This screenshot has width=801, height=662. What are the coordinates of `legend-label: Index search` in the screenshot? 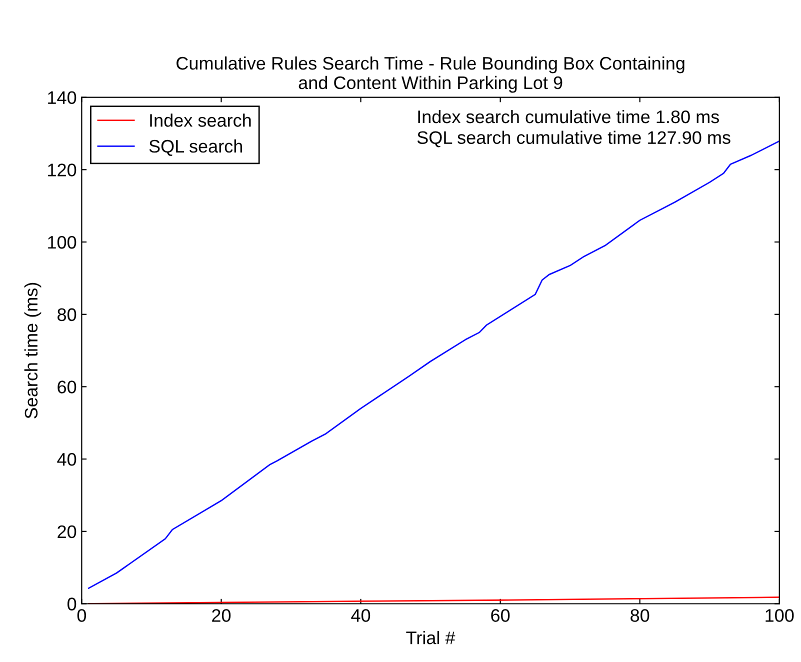 It's located at (200, 120).